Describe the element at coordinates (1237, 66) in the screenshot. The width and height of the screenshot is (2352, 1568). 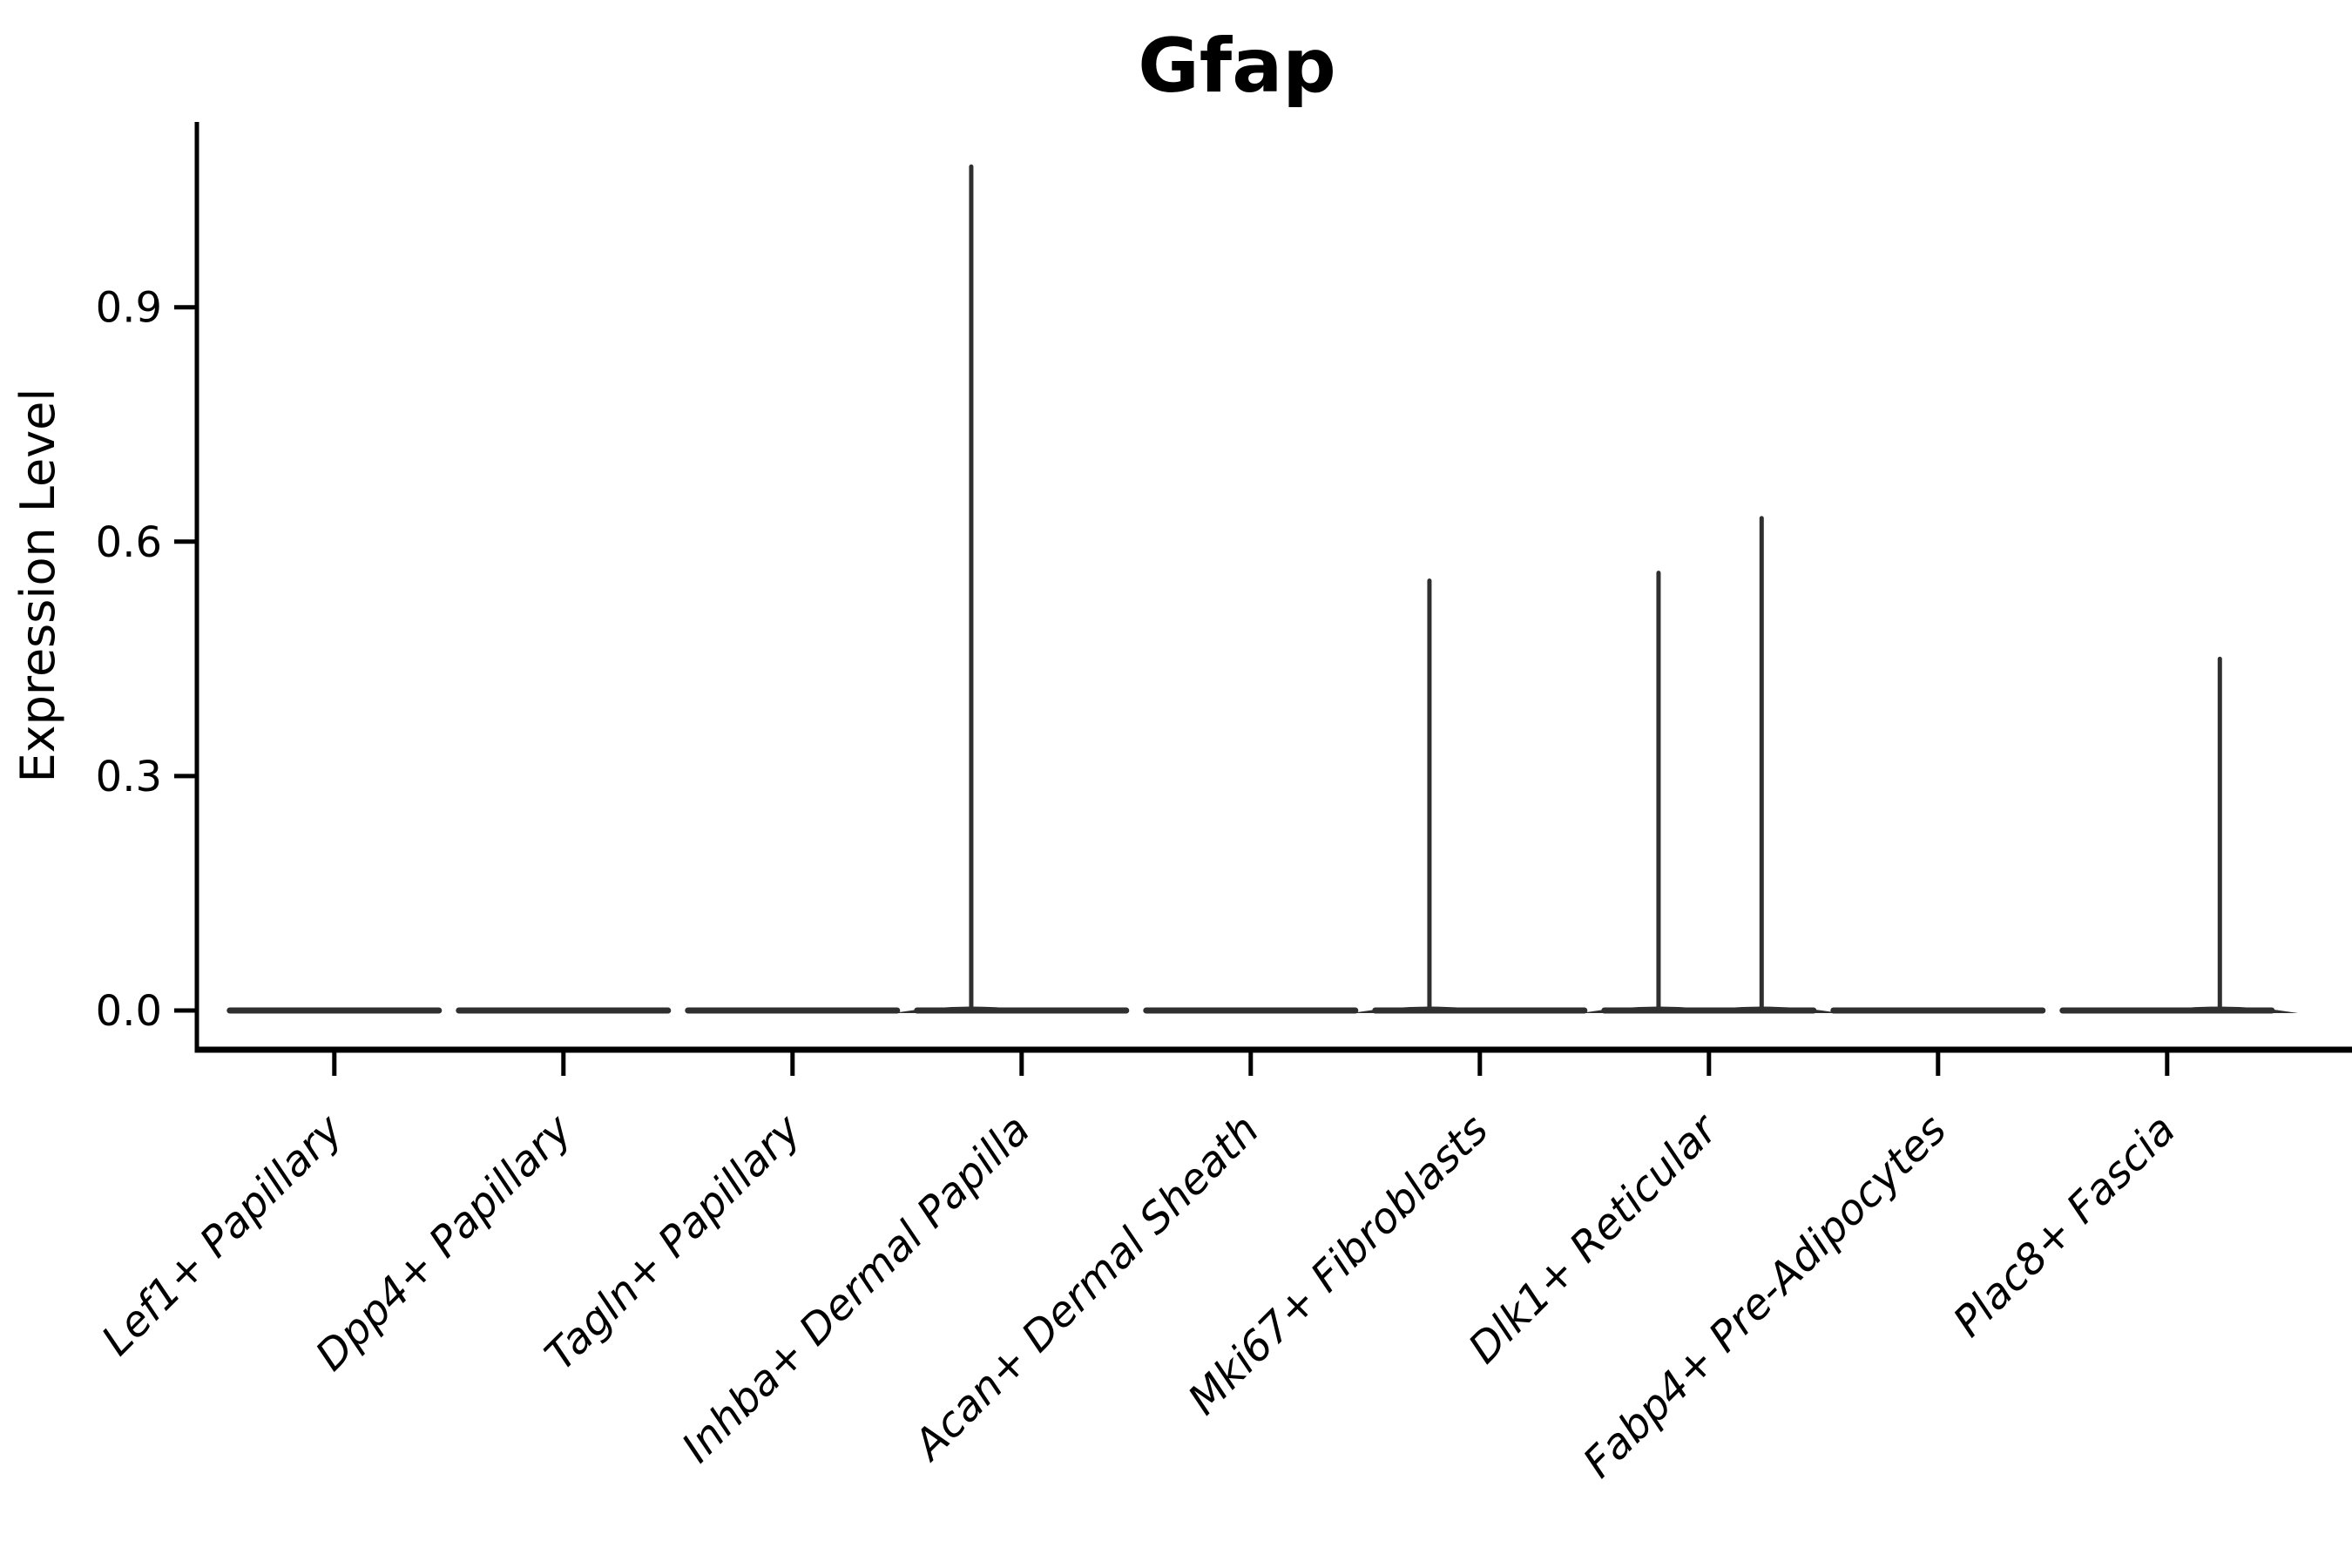
I see `chart-title: Gfap` at that location.